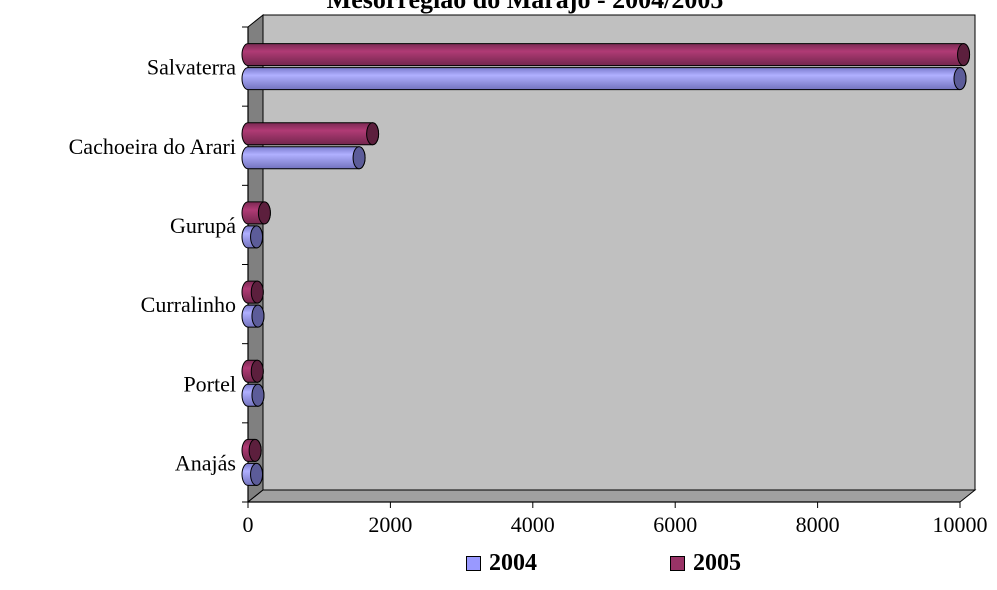 This screenshot has height=590, width=997. What do you see at coordinates (525, 7) in the screenshot?
I see `chart-title: Mesorregião do Marajó - 2004/2005` at bounding box center [525, 7].